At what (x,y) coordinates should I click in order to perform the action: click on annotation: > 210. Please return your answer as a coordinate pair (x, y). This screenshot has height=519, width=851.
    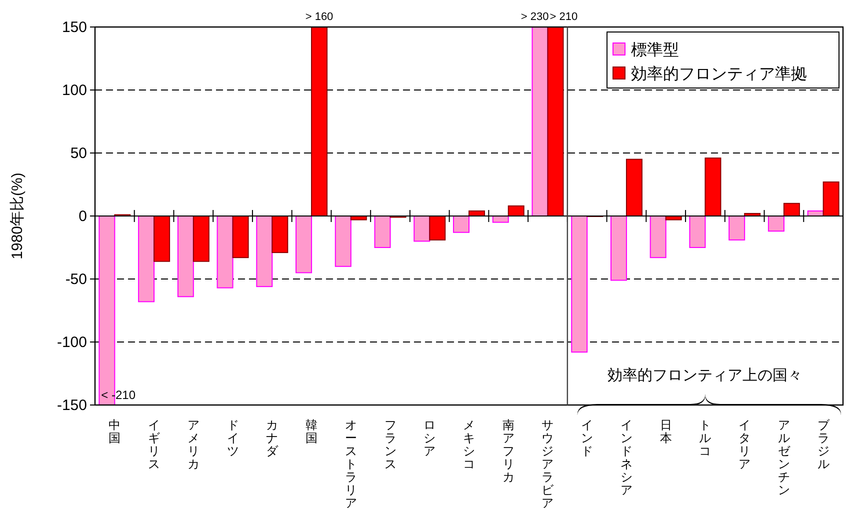
    Looking at the image, I should click on (564, 17).